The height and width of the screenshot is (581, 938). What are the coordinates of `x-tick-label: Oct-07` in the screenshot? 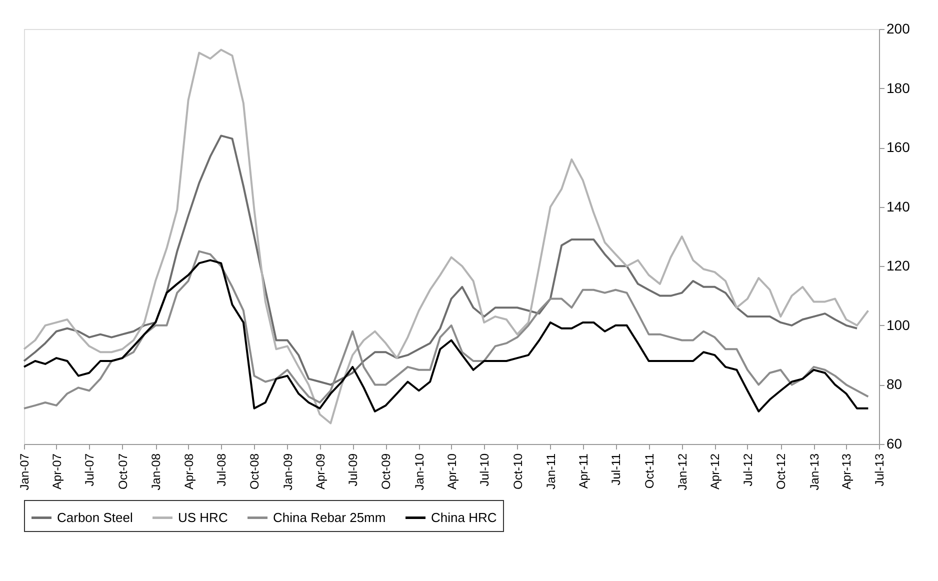 It's located at (123, 471).